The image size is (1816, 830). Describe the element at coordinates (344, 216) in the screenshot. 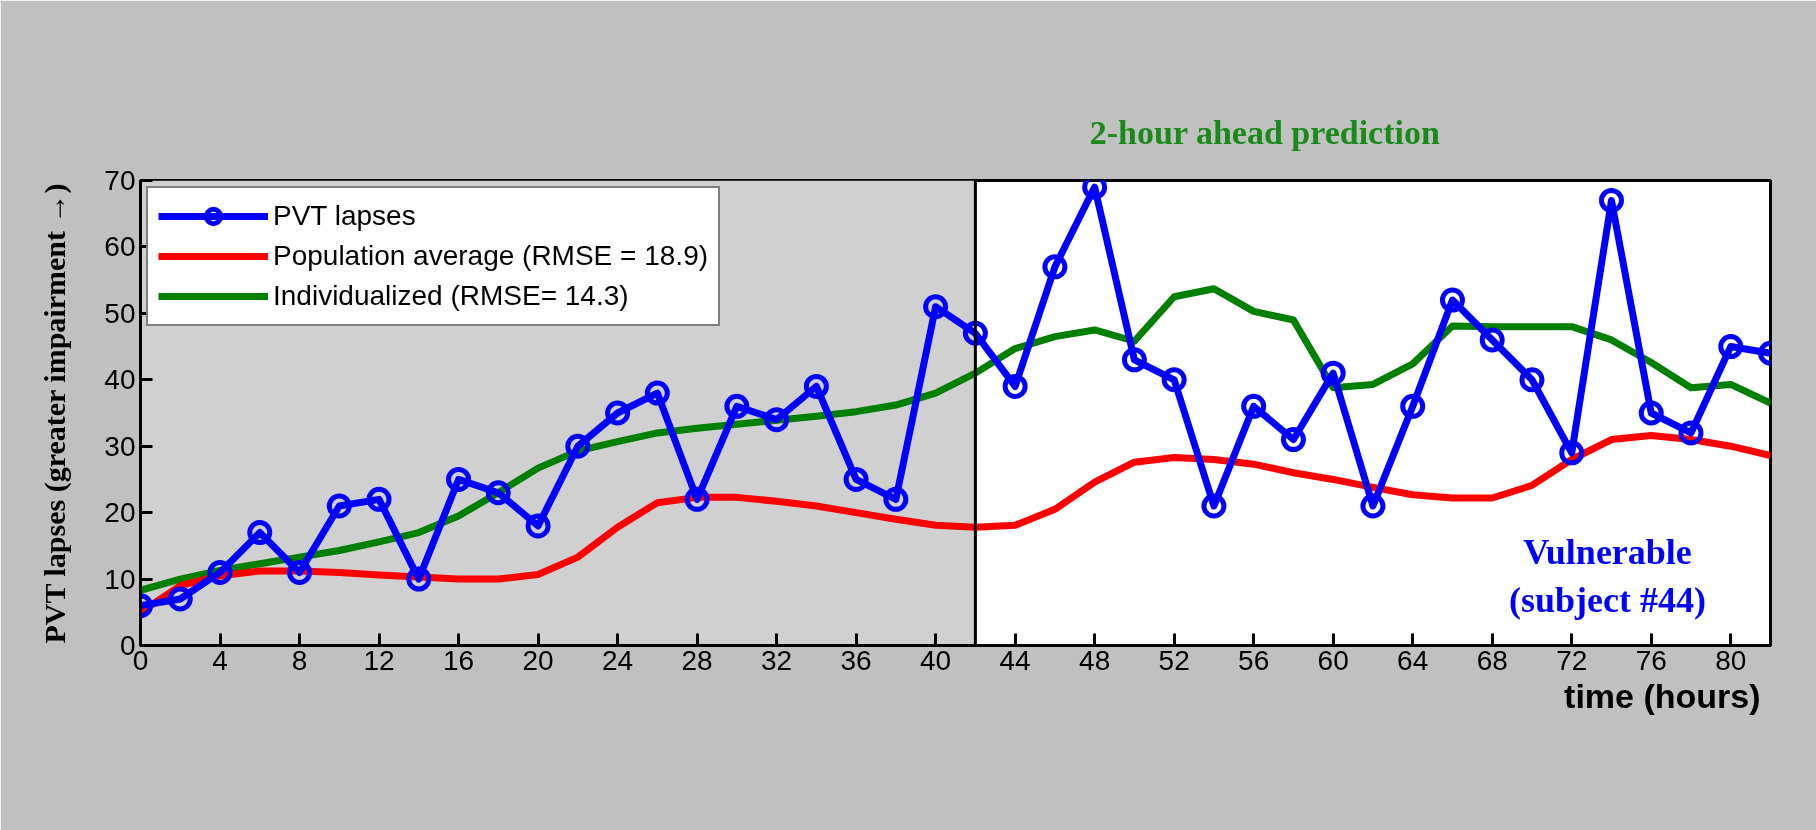

I see `legend-label: PVT lapses` at that location.